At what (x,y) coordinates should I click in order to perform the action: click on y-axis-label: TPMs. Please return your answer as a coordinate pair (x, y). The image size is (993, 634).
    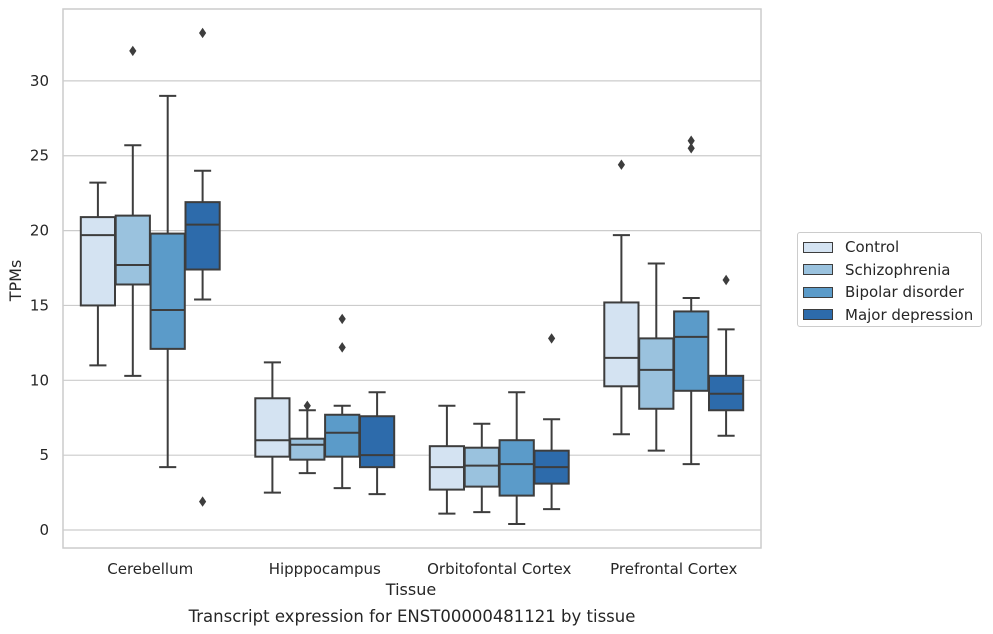
    Looking at the image, I should click on (15, 281).